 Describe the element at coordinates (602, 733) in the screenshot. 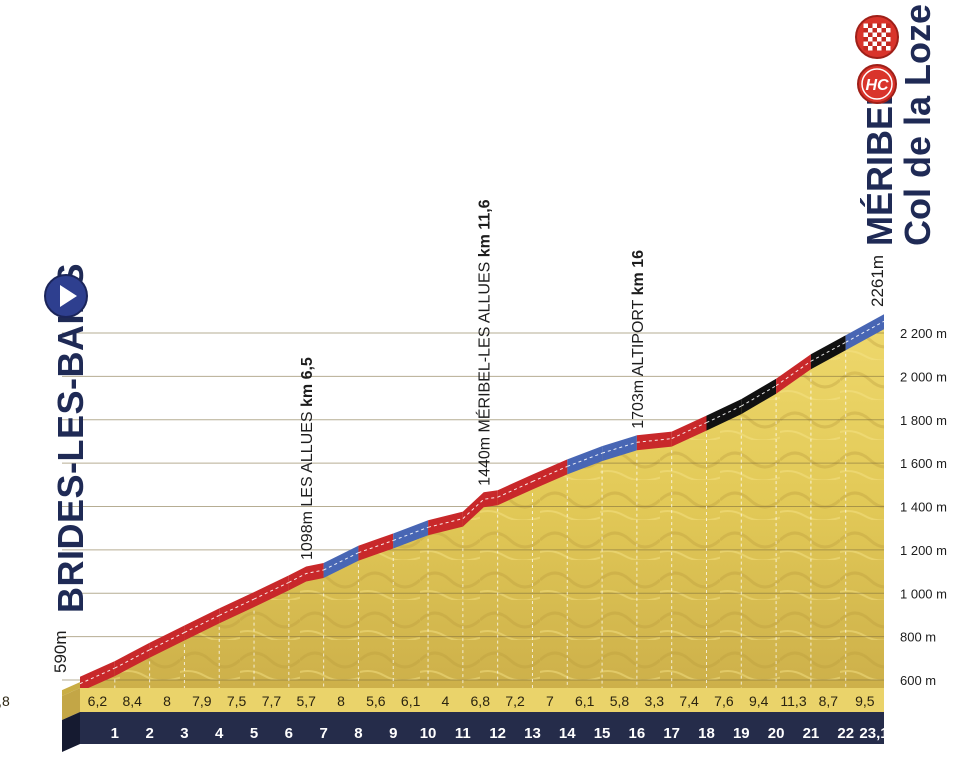

I see `km-label: 15` at that location.